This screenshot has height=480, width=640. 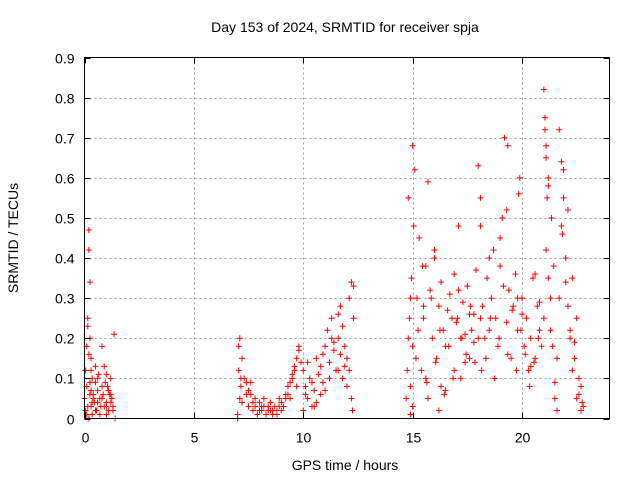 What do you see at coordinates (65, 139) in the screenshot?
I see `y-tick-label: 0.7` at bounding box center [65, 139].